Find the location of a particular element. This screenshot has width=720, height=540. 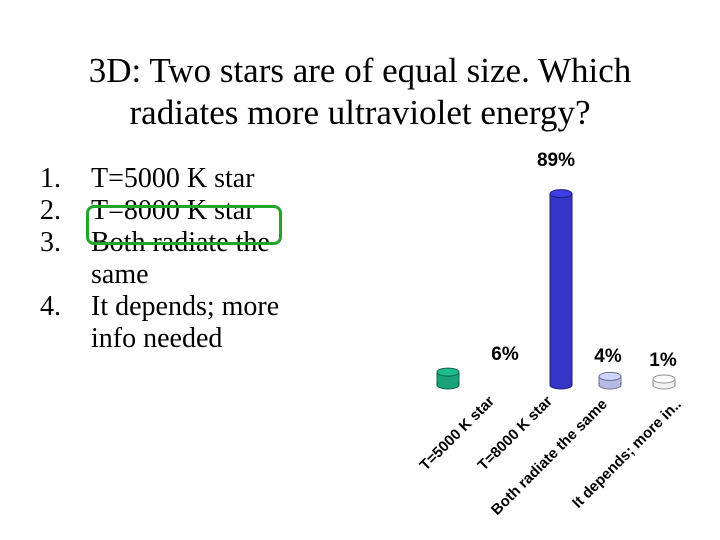

bar-value-label-4: 1% is located at coordinates (663, 360).